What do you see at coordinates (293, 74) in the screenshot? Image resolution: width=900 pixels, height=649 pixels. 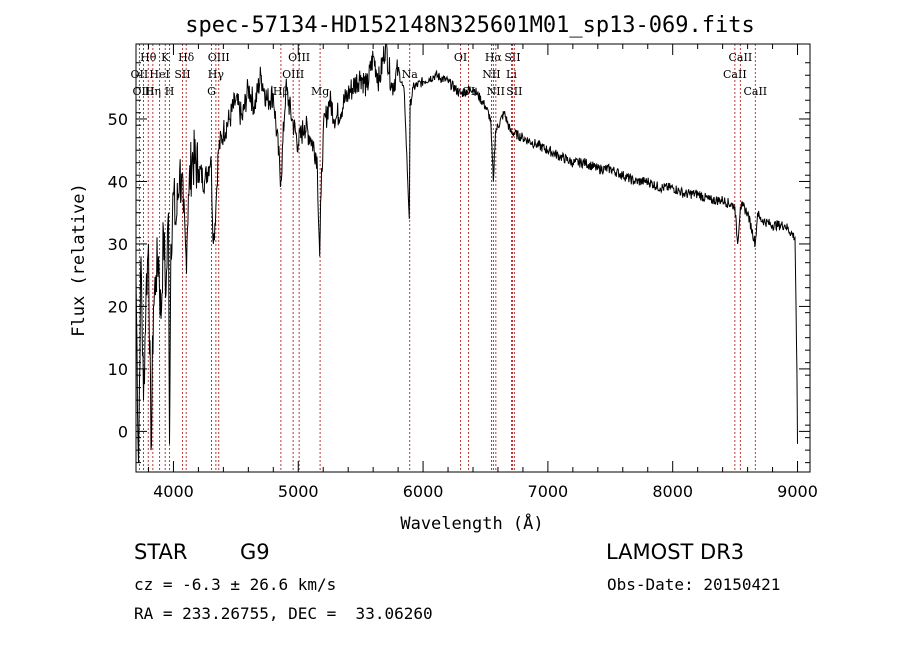 I see `line-label-13: OIII` at bounding box center [293, 74].